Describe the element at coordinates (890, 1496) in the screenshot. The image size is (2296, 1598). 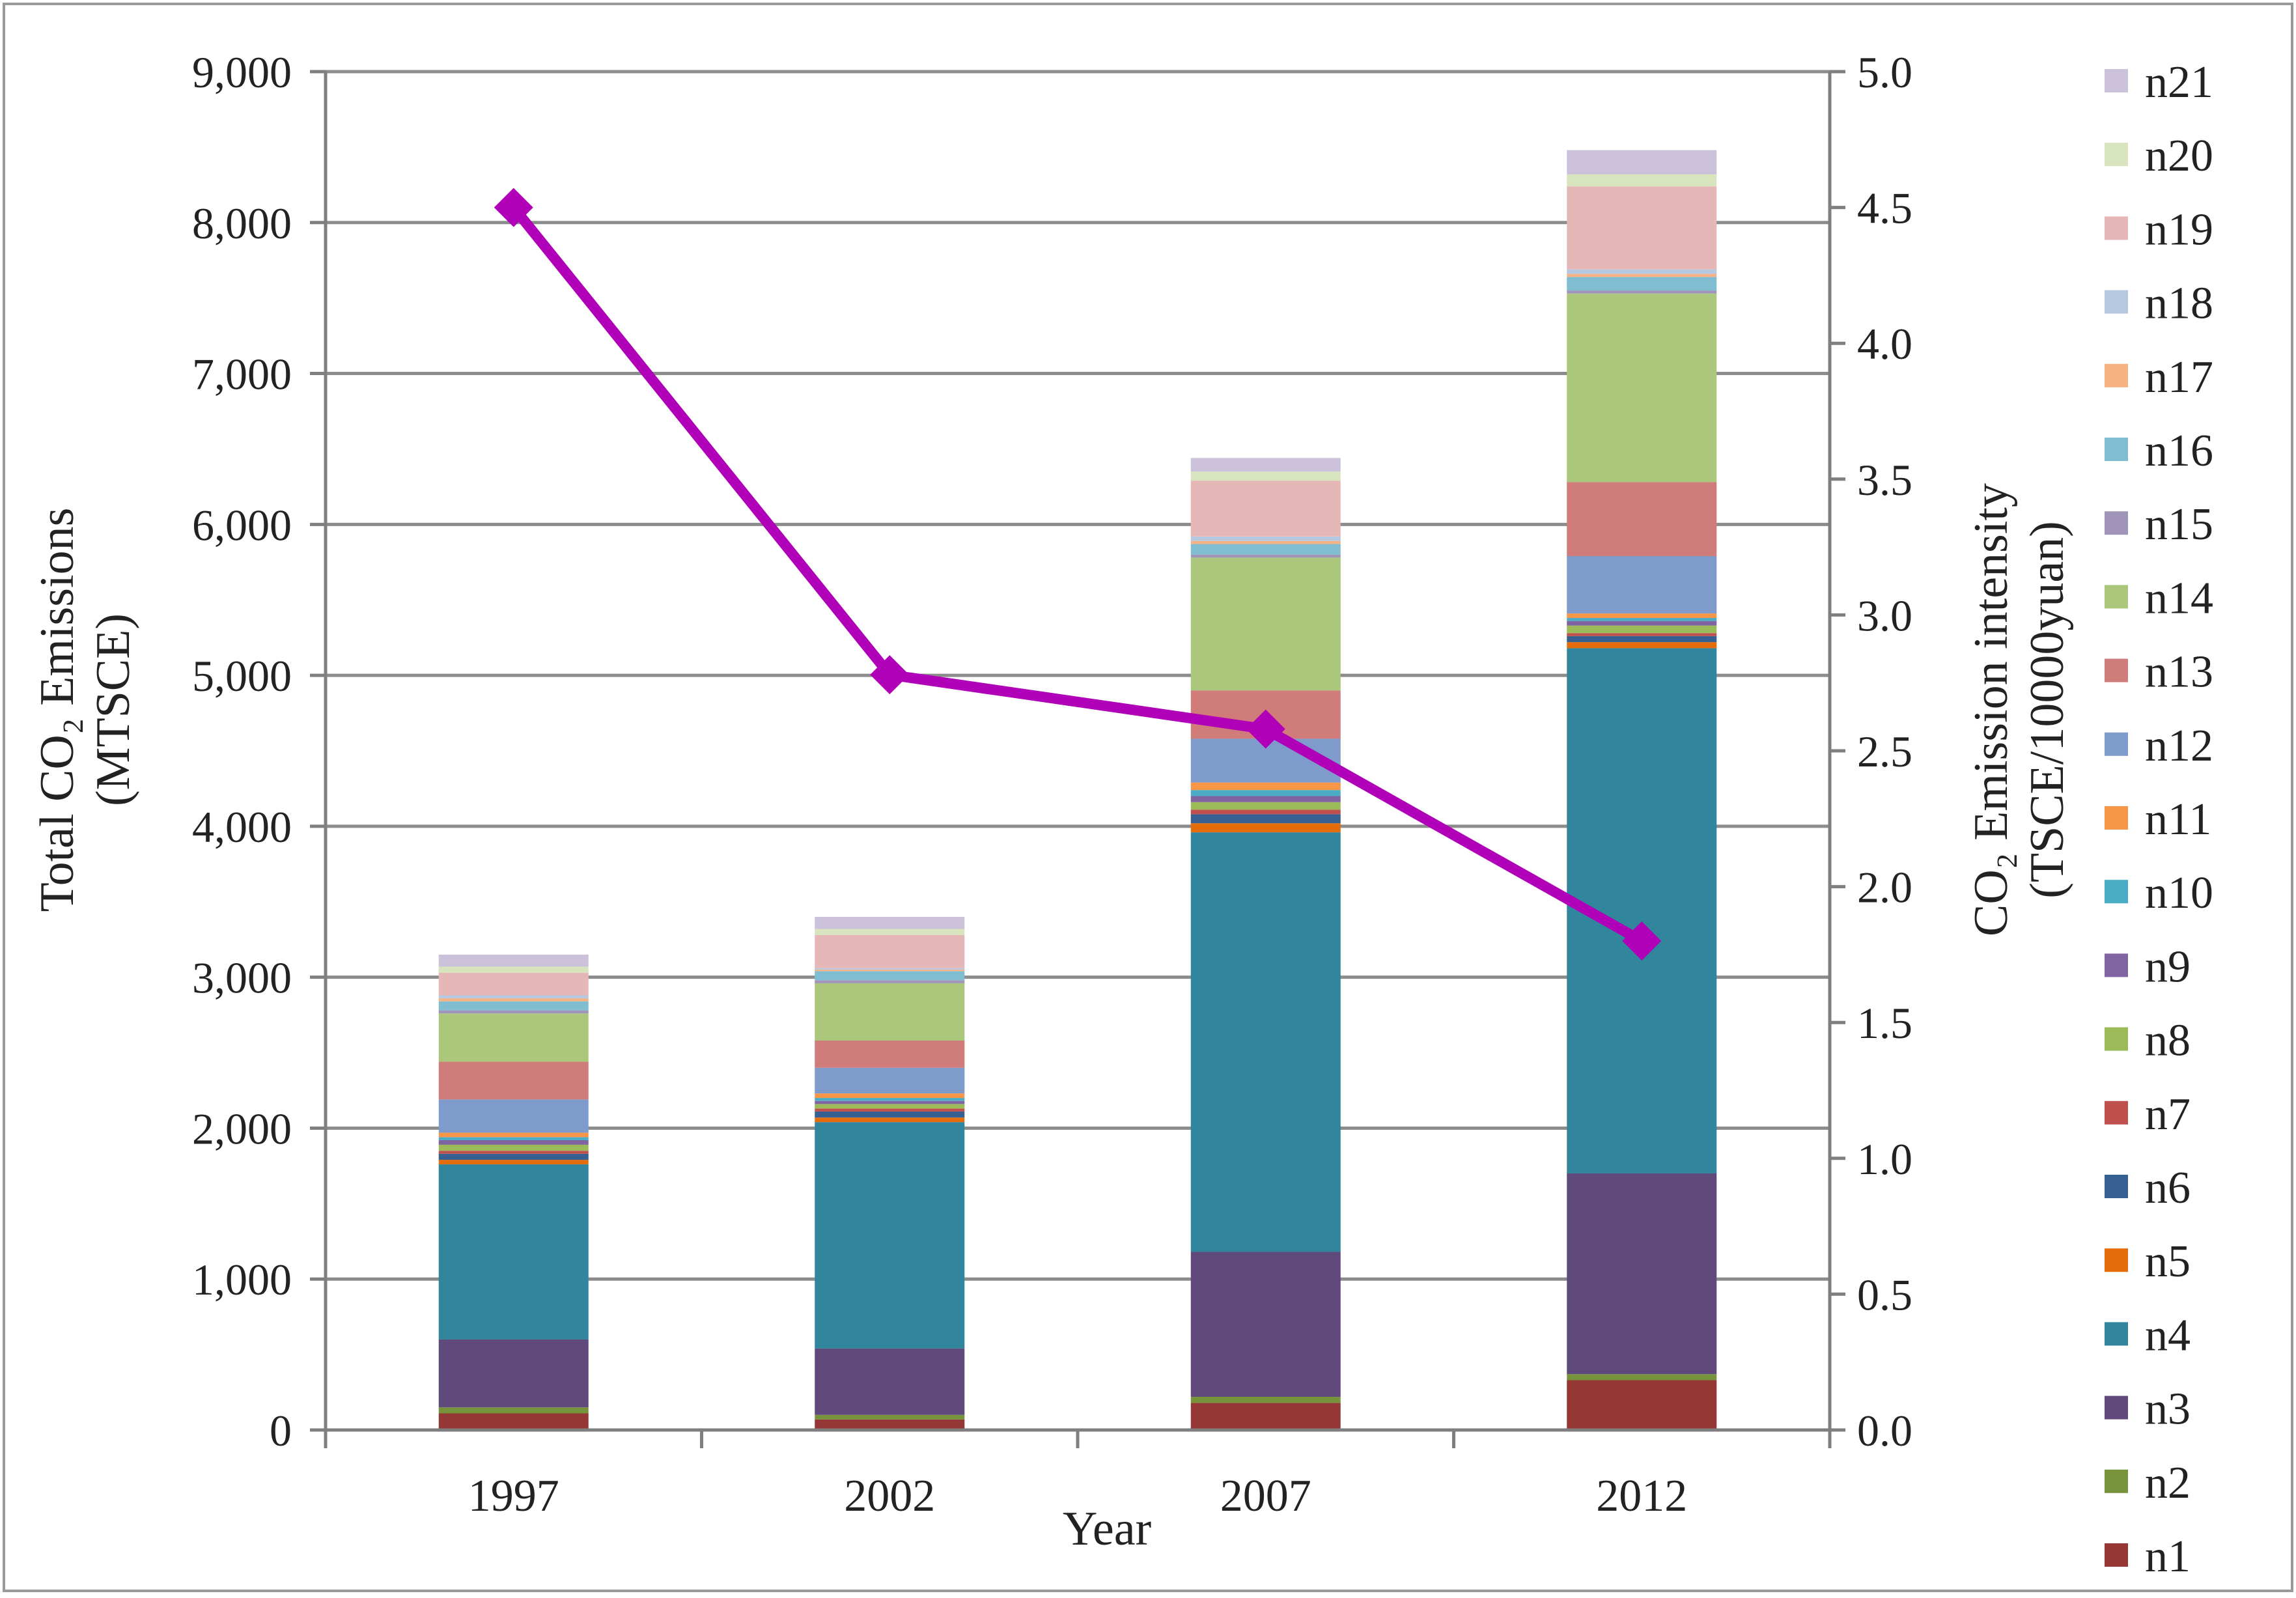
I see `x-tick-label: 2002` at that location.